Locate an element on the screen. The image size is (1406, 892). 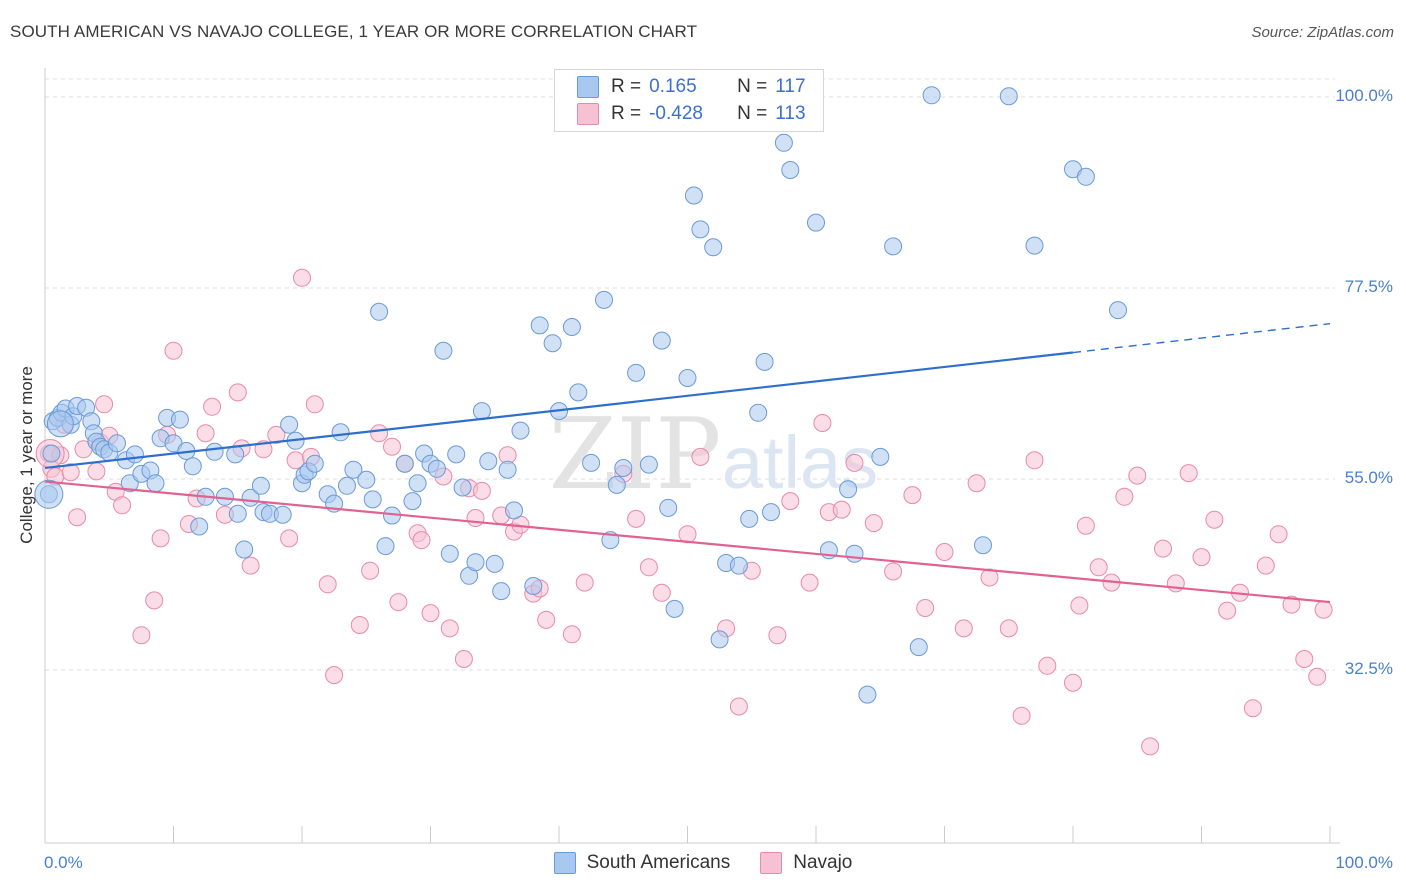
n-value: 113 is located at coordinates (790, 113).